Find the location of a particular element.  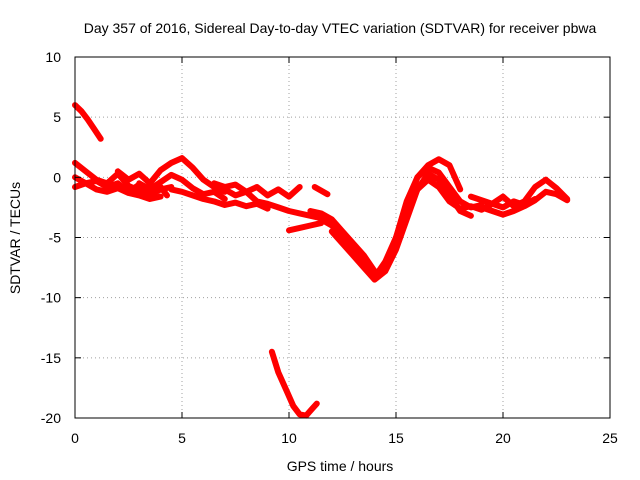

y-tick-label: 5 is located at coordinates (57, 117).